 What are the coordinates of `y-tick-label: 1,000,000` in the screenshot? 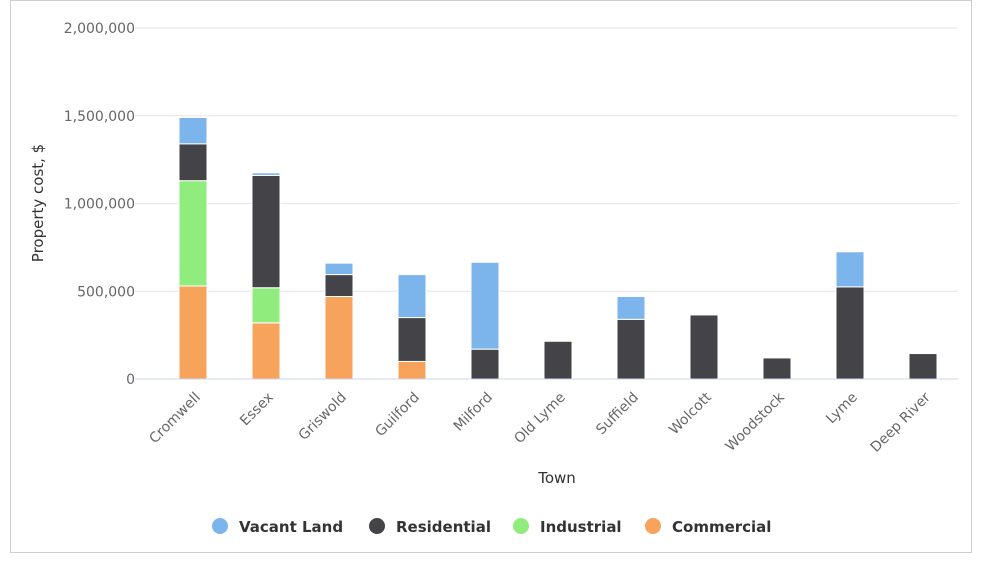 It's located at (99, 205).